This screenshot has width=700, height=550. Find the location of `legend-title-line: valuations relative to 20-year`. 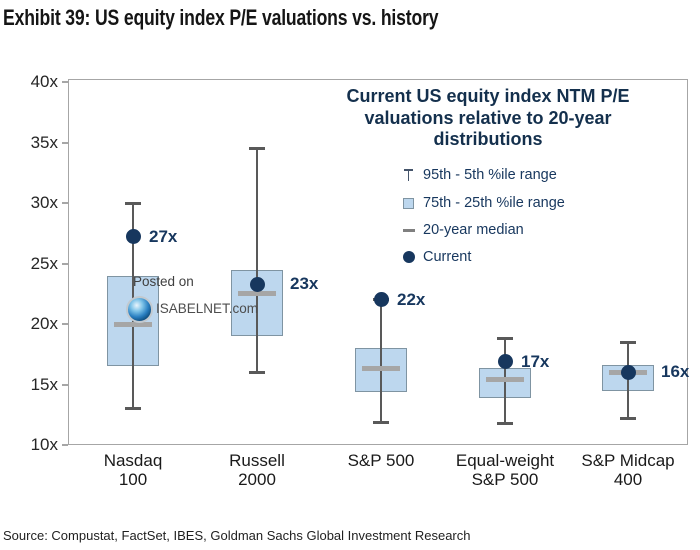

legend-title-line: valuations relative to 20-year is located at coordinates (488, 117).